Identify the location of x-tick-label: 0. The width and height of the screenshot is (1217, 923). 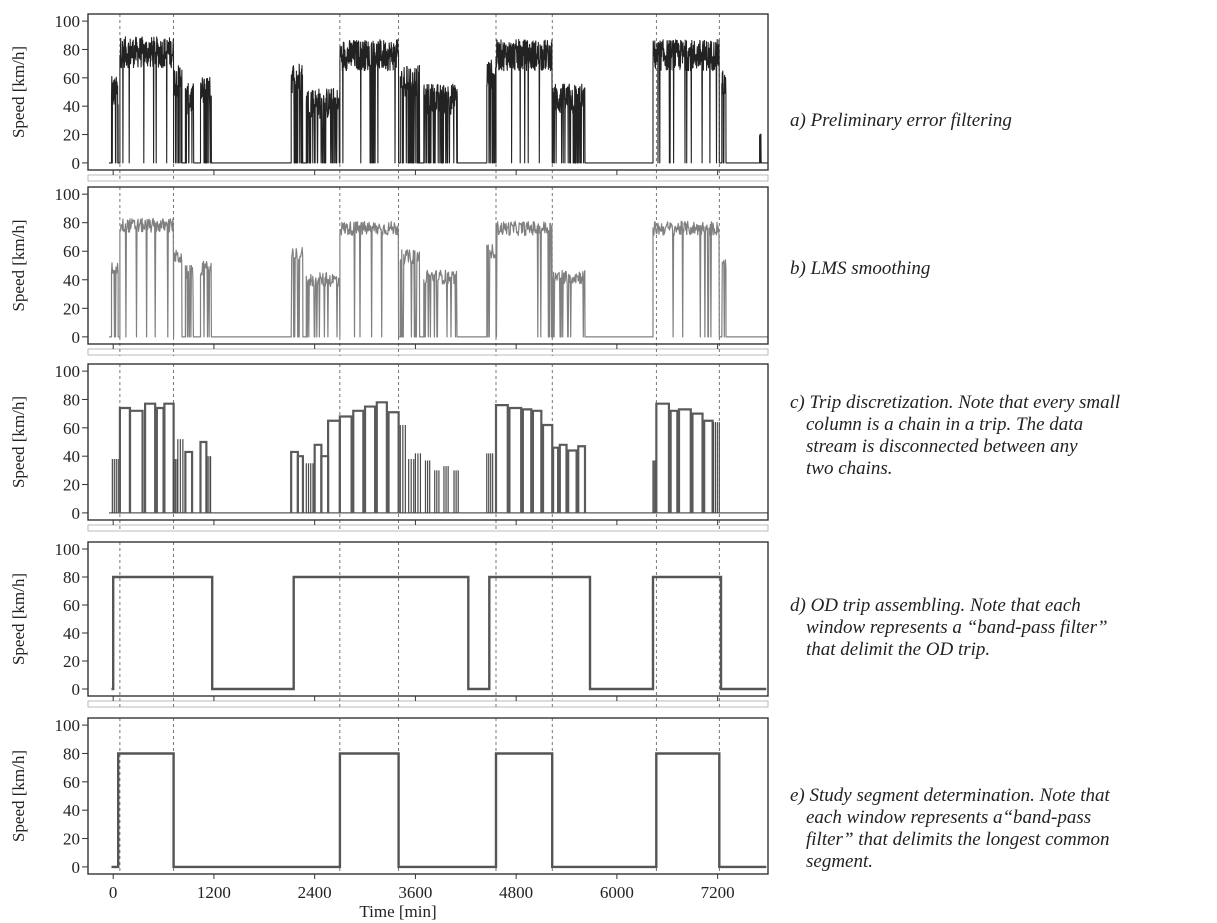
(113, 892).